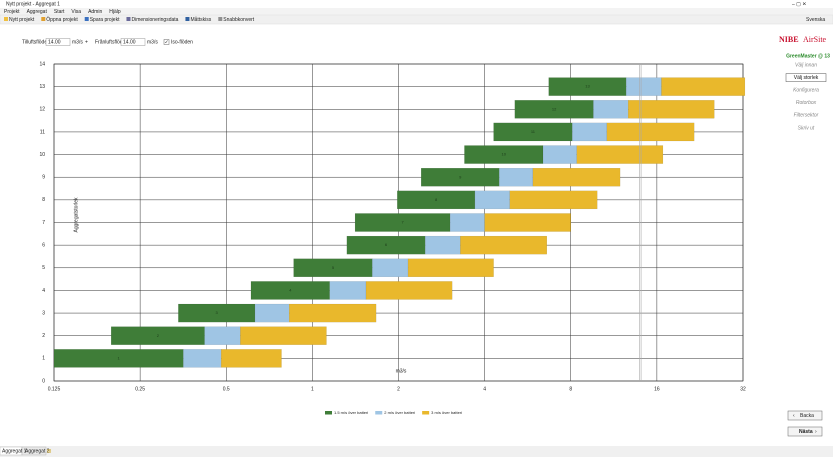  What do you see at coordinates (460, 176) in the screenshot?
I see `bar-label: 9` at bounding box center [460, 176].